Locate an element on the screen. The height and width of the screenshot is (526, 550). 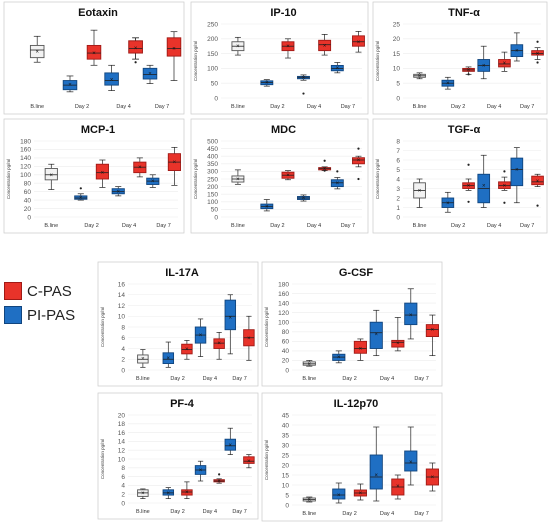
legend-swatch-cpas is located at coordinates (13, 291).